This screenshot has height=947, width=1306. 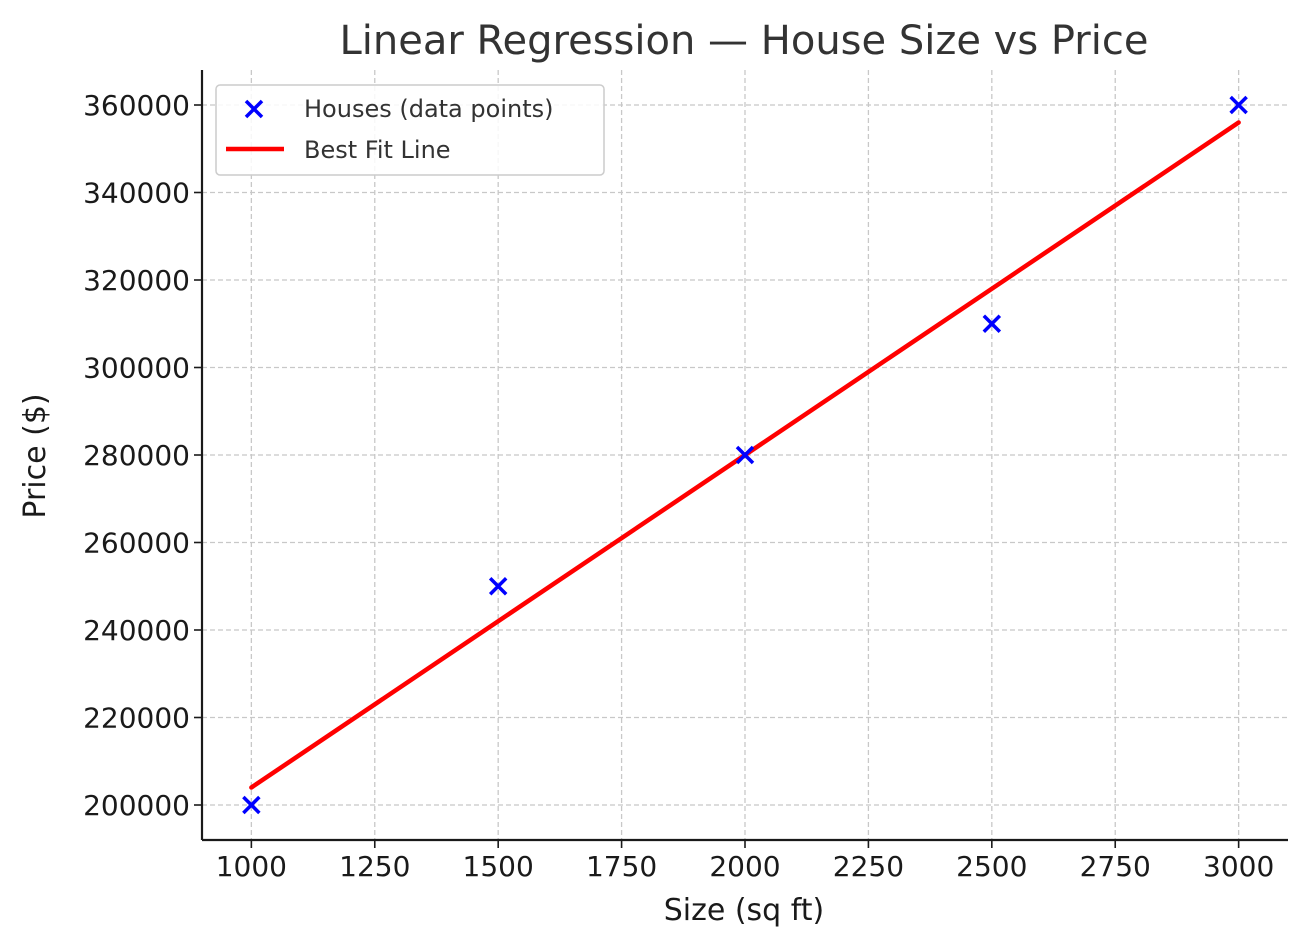 I want to click on x-tick-label: 1500, so click(x=498, y=866).